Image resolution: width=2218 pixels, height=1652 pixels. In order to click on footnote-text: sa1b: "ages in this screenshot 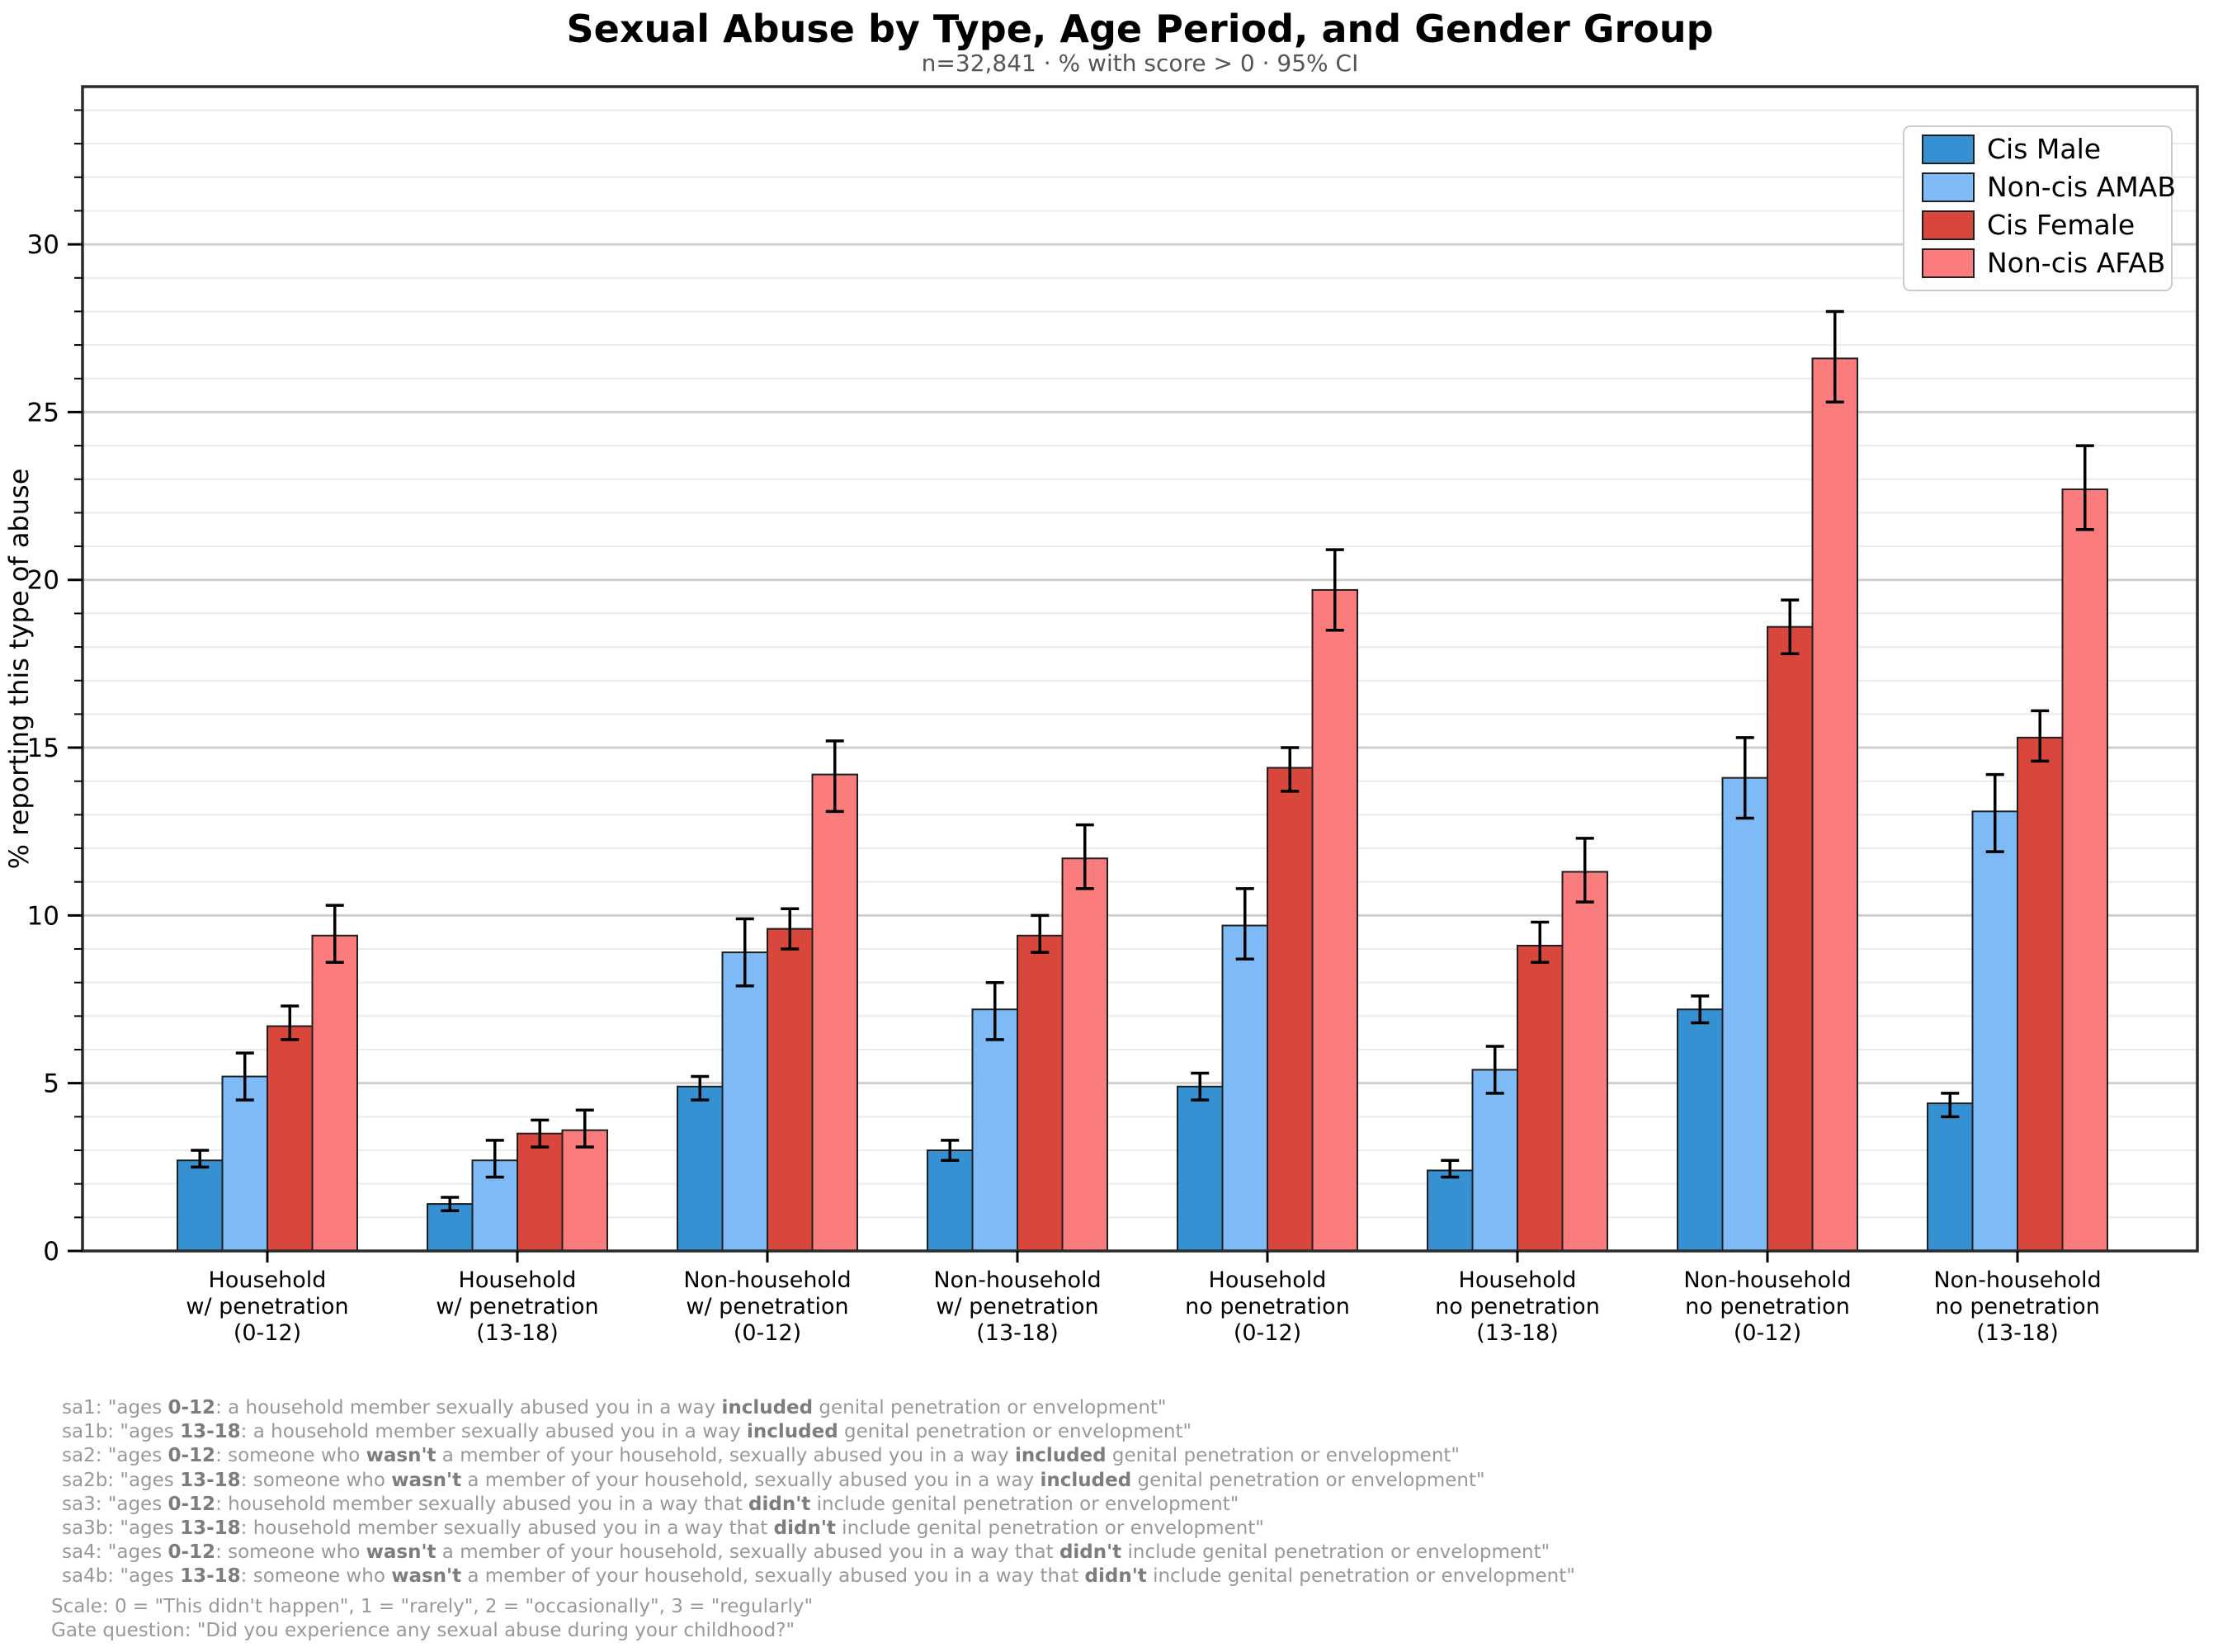, I will do `click(121, 1432)`.